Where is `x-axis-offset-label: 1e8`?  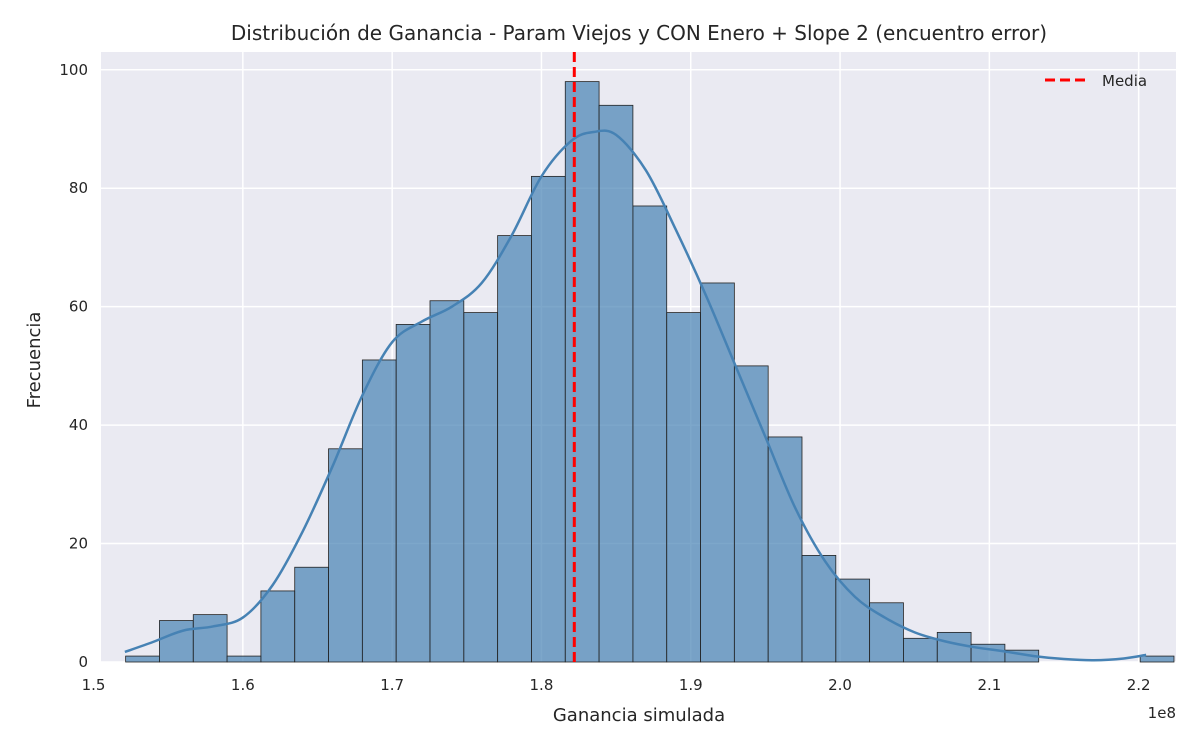
x-axis-offset-label: 1e8 is located at coordinates (1162, 713).